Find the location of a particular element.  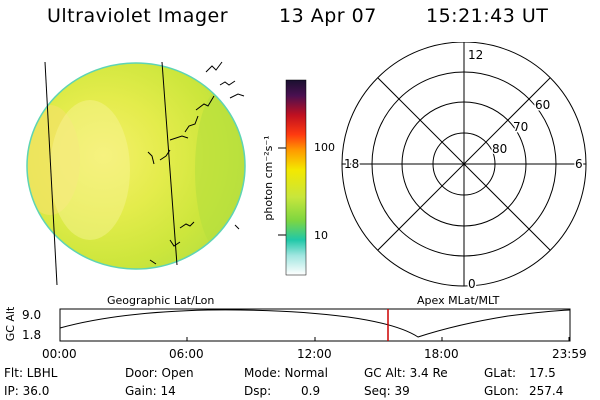

timeline-xtick-0600: 06:00 is located at coordinates (186, 354).